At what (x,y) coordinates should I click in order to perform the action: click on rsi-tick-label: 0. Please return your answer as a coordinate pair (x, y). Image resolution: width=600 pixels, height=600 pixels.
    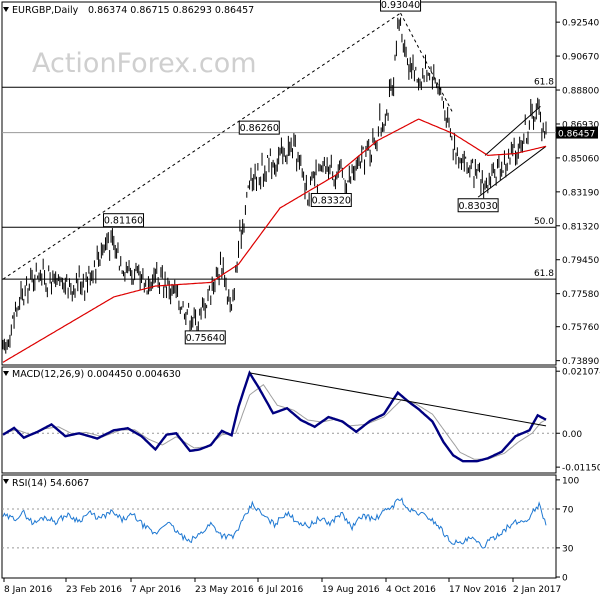
    Looking at the image, I should click on (565, 579).